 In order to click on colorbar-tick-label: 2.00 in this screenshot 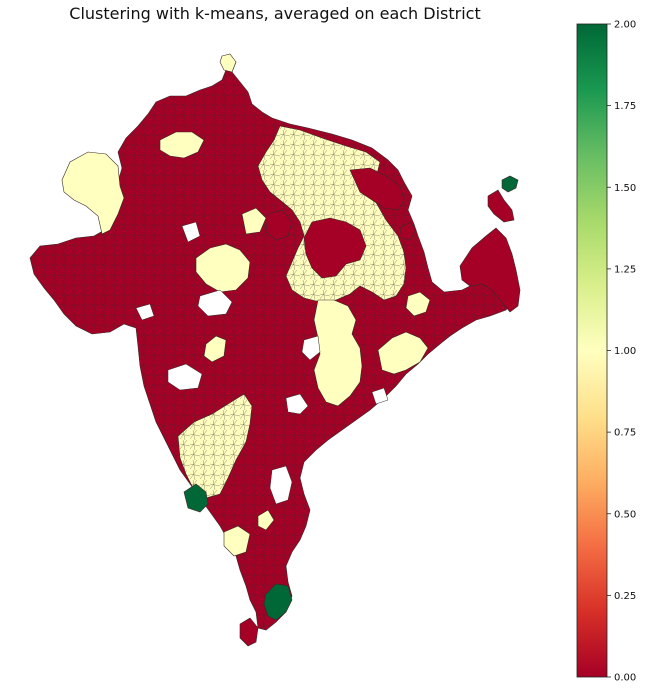, I will do `click(625, 25)`.